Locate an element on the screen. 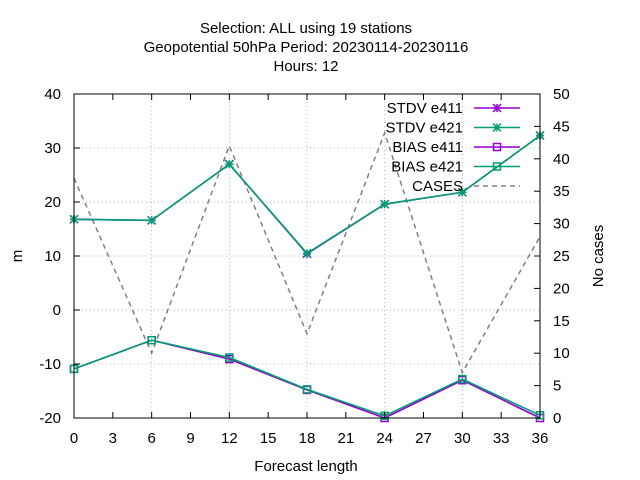 The width and height of the screenshot is (640, 480). title-line-1: Selection: ALL using 19 stations is located at coordinates (306, 28).